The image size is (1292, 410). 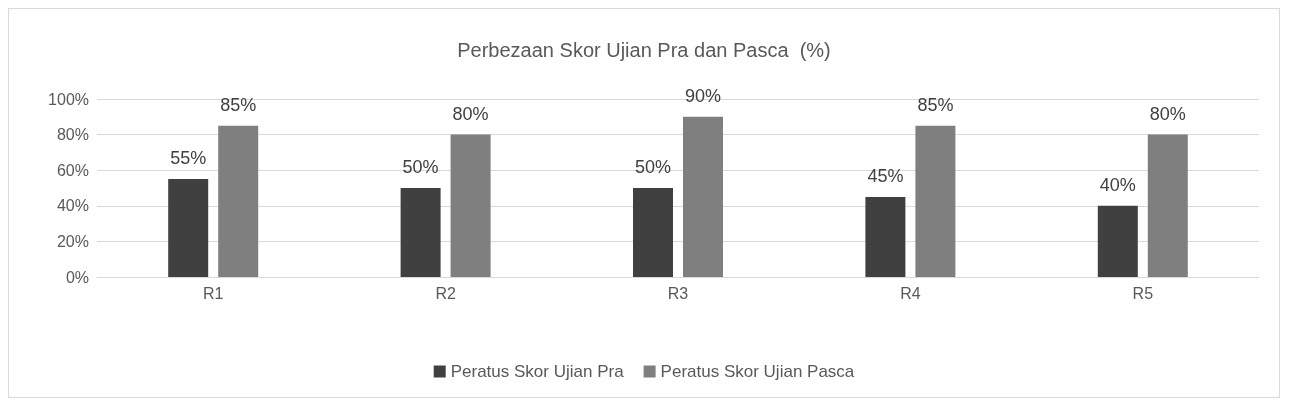 I want to click on x-tick-label: R2, so click(x=445, y=293).